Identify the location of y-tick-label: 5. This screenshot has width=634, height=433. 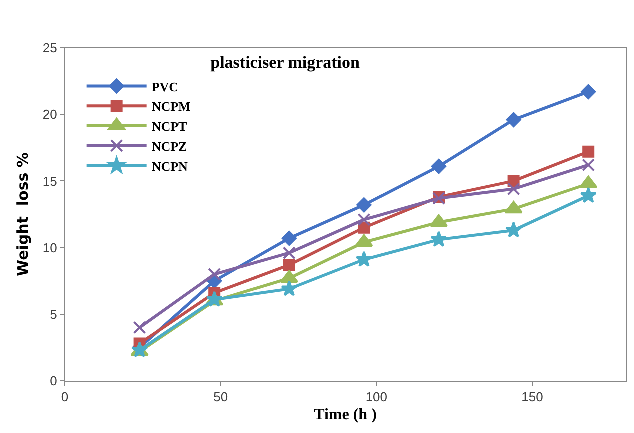
(54, 314).